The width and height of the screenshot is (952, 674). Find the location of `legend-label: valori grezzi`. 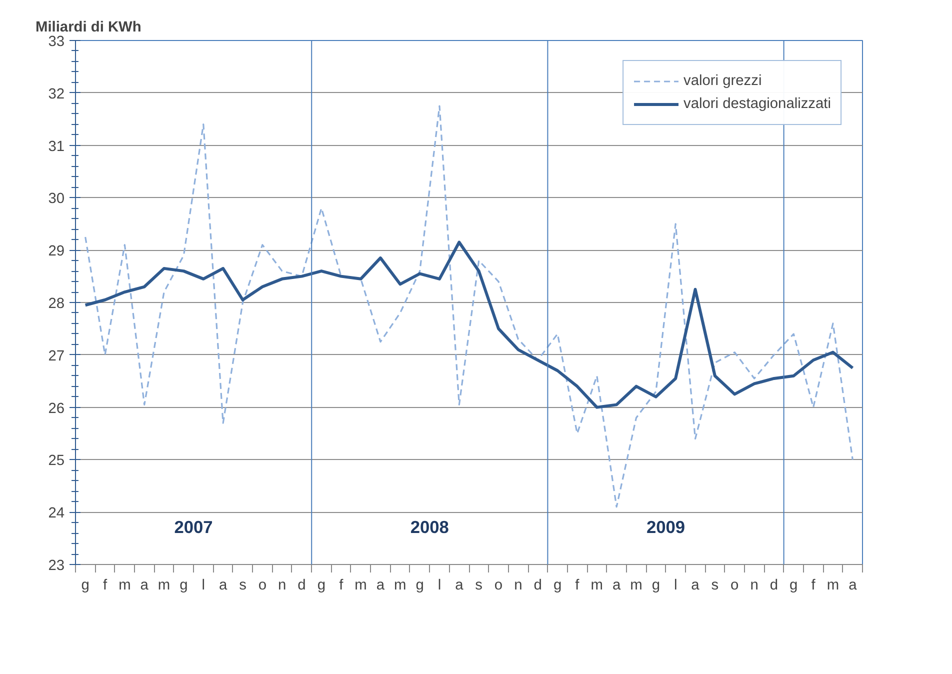

legend-label: valori grezzi is located at coordinates (723, 81).